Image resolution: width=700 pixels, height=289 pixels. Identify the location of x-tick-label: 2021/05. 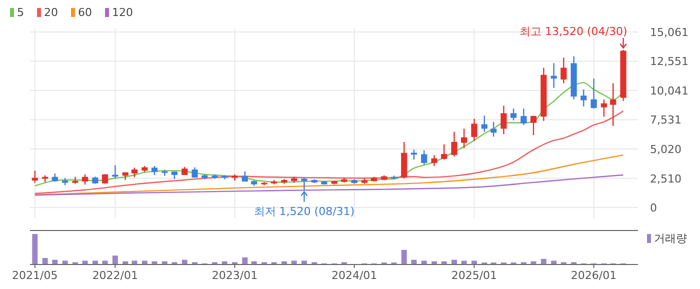
(35, 275).